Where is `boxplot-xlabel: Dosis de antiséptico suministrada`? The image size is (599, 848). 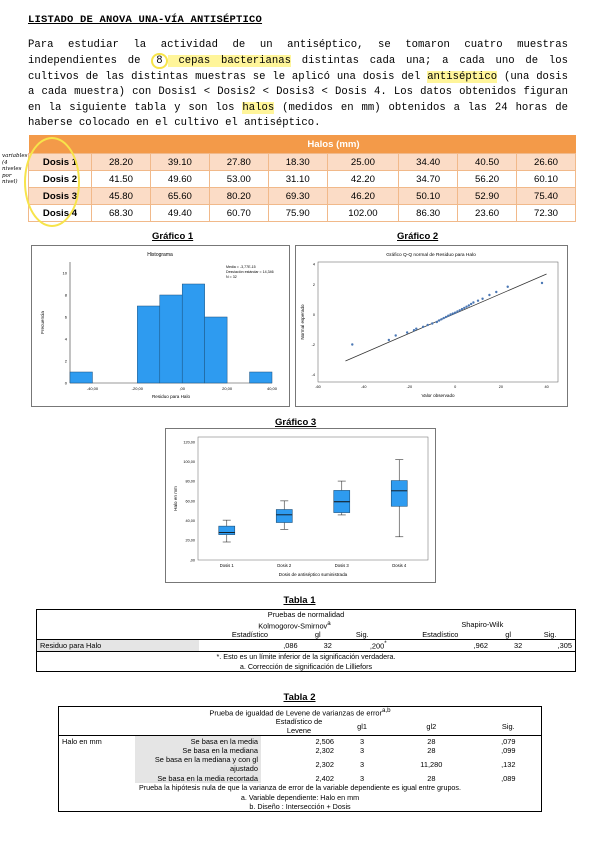
boxplot-xlabel: Dosis de antiséptico suministrada is located at coordinates (313, 574).